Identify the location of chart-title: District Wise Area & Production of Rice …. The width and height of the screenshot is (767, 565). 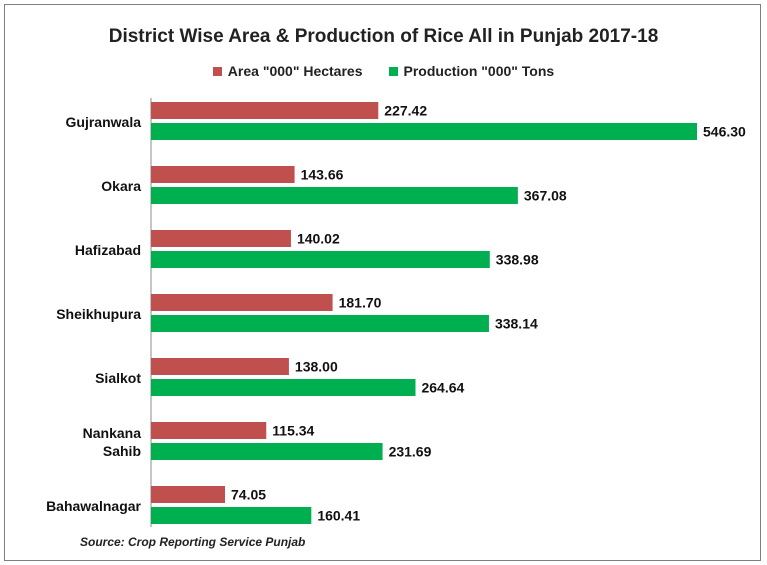
(383, 36).